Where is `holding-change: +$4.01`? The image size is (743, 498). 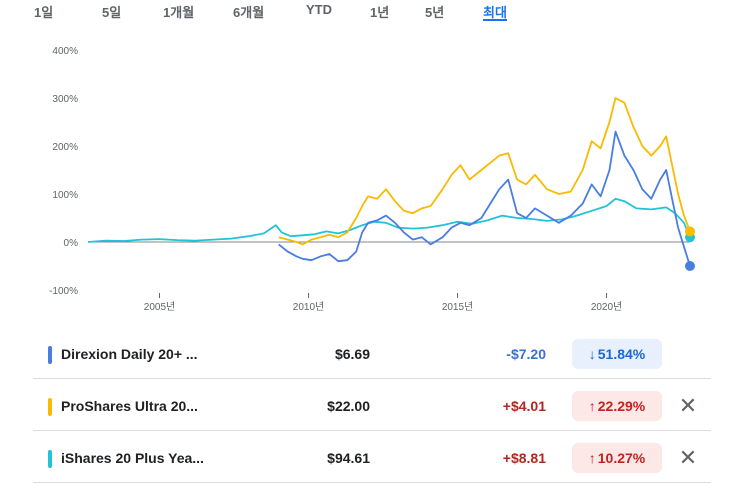 holding-change: +$4.01 is located at coordinates (524, 406).